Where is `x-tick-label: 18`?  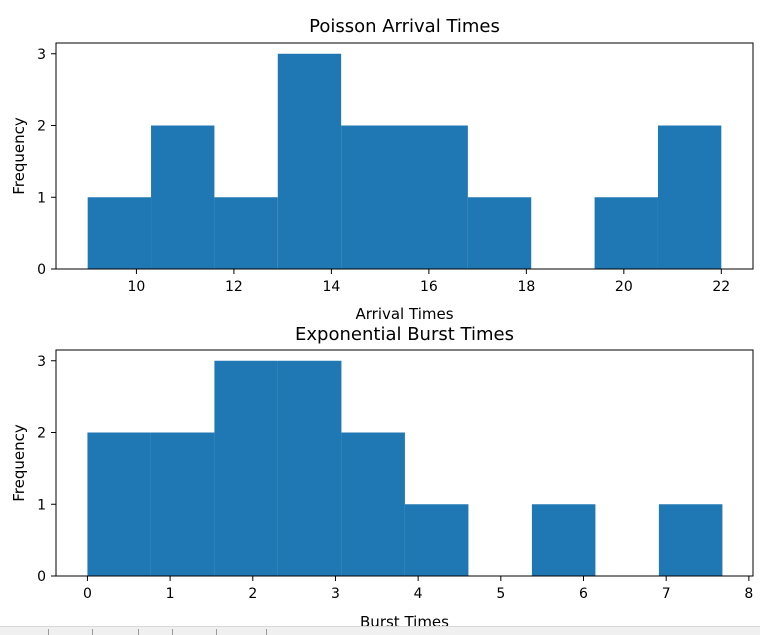 x-tick-label: 18 is located at coordinates (526, 287).